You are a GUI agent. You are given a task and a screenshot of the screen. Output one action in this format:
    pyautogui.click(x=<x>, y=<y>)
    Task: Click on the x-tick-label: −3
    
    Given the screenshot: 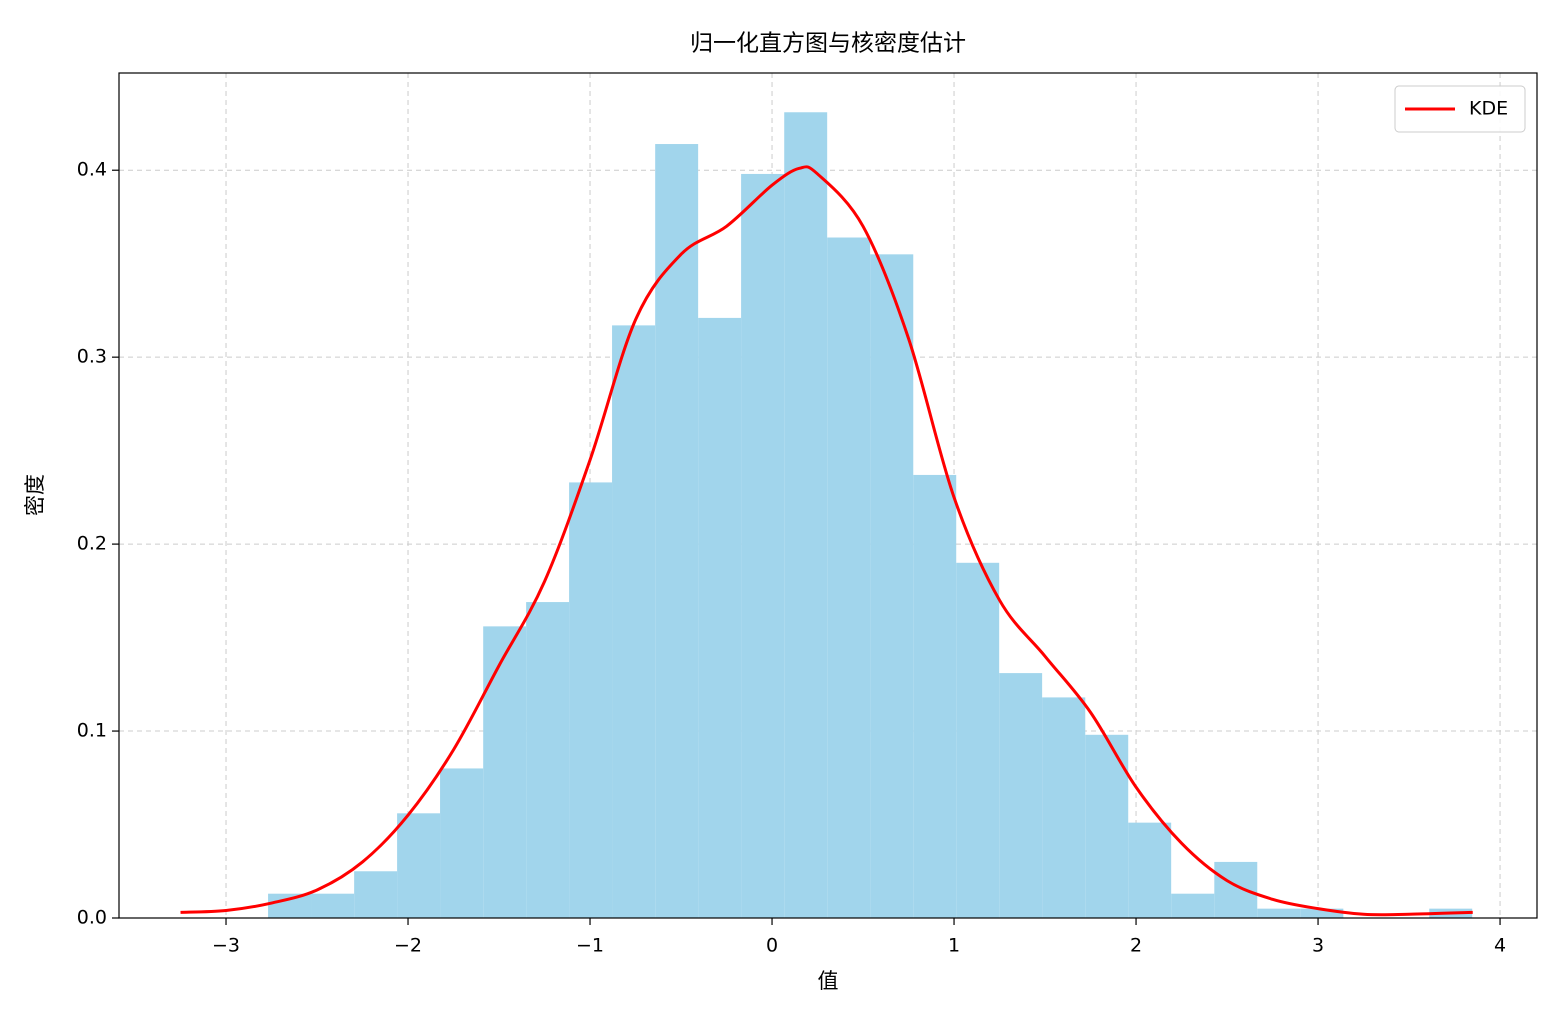 What is the action you would take?
    pyautogui.click(x=226, y=946)
    